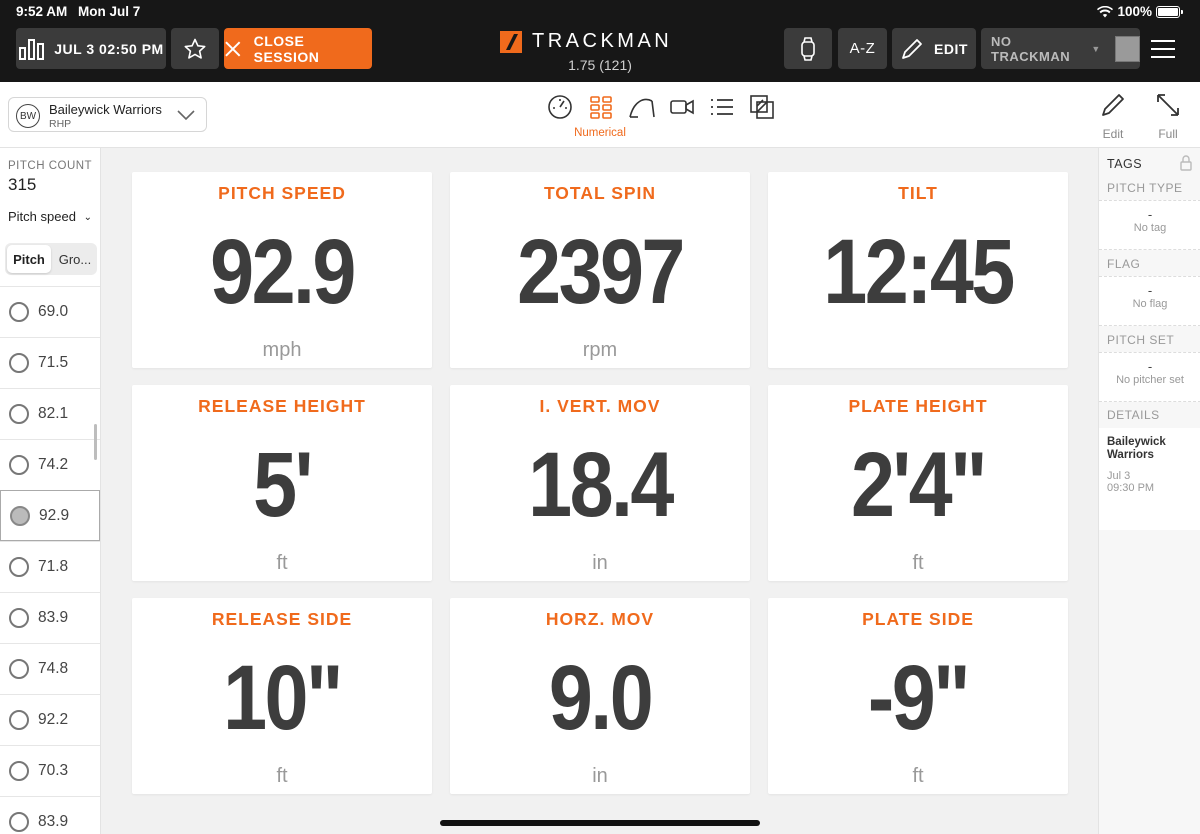 The width and height of the screenshot is (1200, 834). I want to click on session-label: JUL 3 02:50 PM, so click(109, 48).